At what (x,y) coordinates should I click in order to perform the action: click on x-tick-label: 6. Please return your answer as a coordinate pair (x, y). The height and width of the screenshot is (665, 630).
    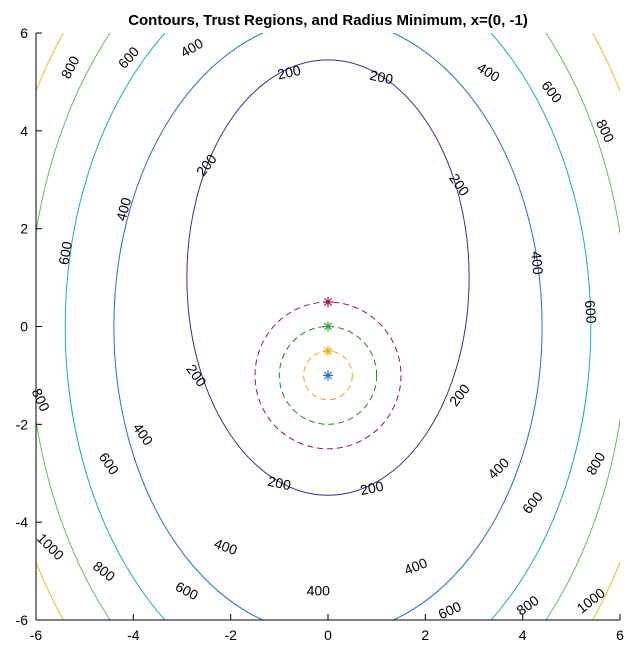
    Looking at the image, I should click on (620, 635).